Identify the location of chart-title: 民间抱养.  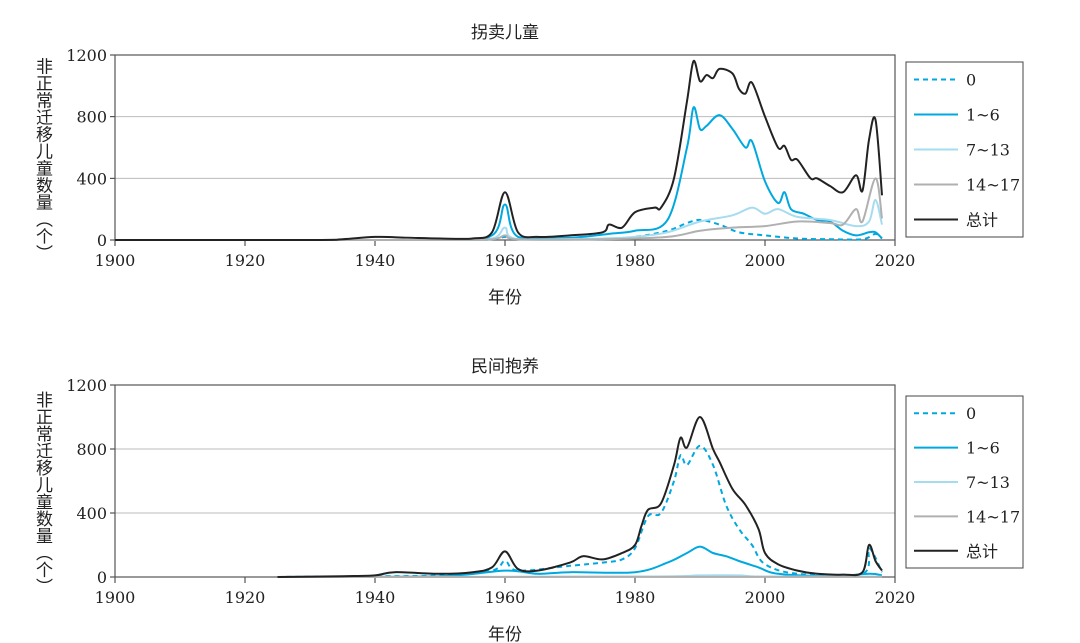
(505, 367).